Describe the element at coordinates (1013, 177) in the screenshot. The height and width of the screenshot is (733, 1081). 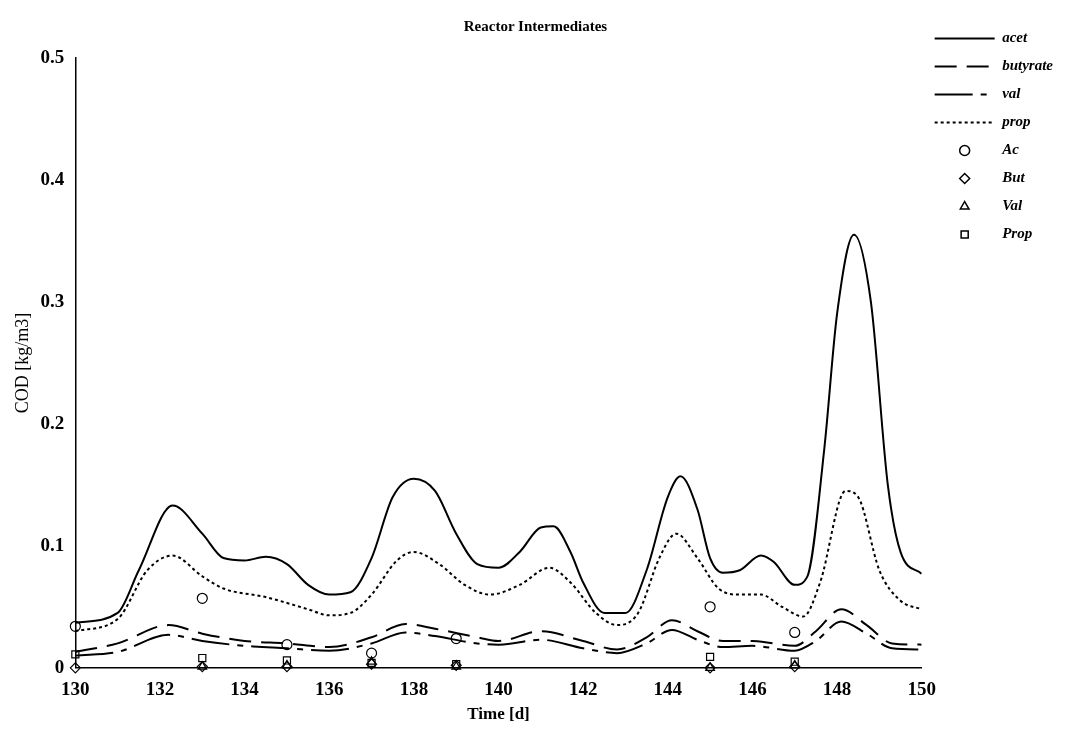
I see `legend-label: But` at that location.